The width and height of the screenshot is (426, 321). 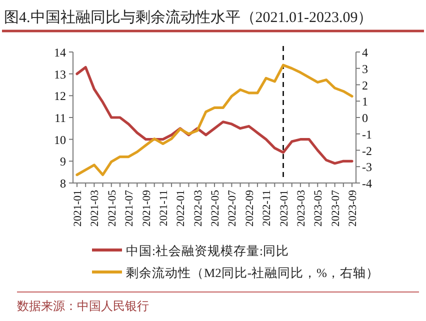 I want to click on y2-tick-label: 2, so click(x=365, y=85).